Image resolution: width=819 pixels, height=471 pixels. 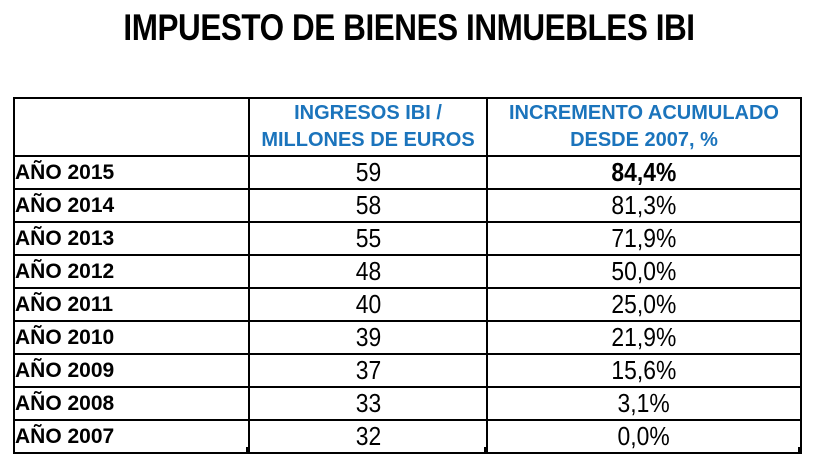 I want to click on table-row: AÑO 2010 39 21,9%, so click(x=407, y=337).